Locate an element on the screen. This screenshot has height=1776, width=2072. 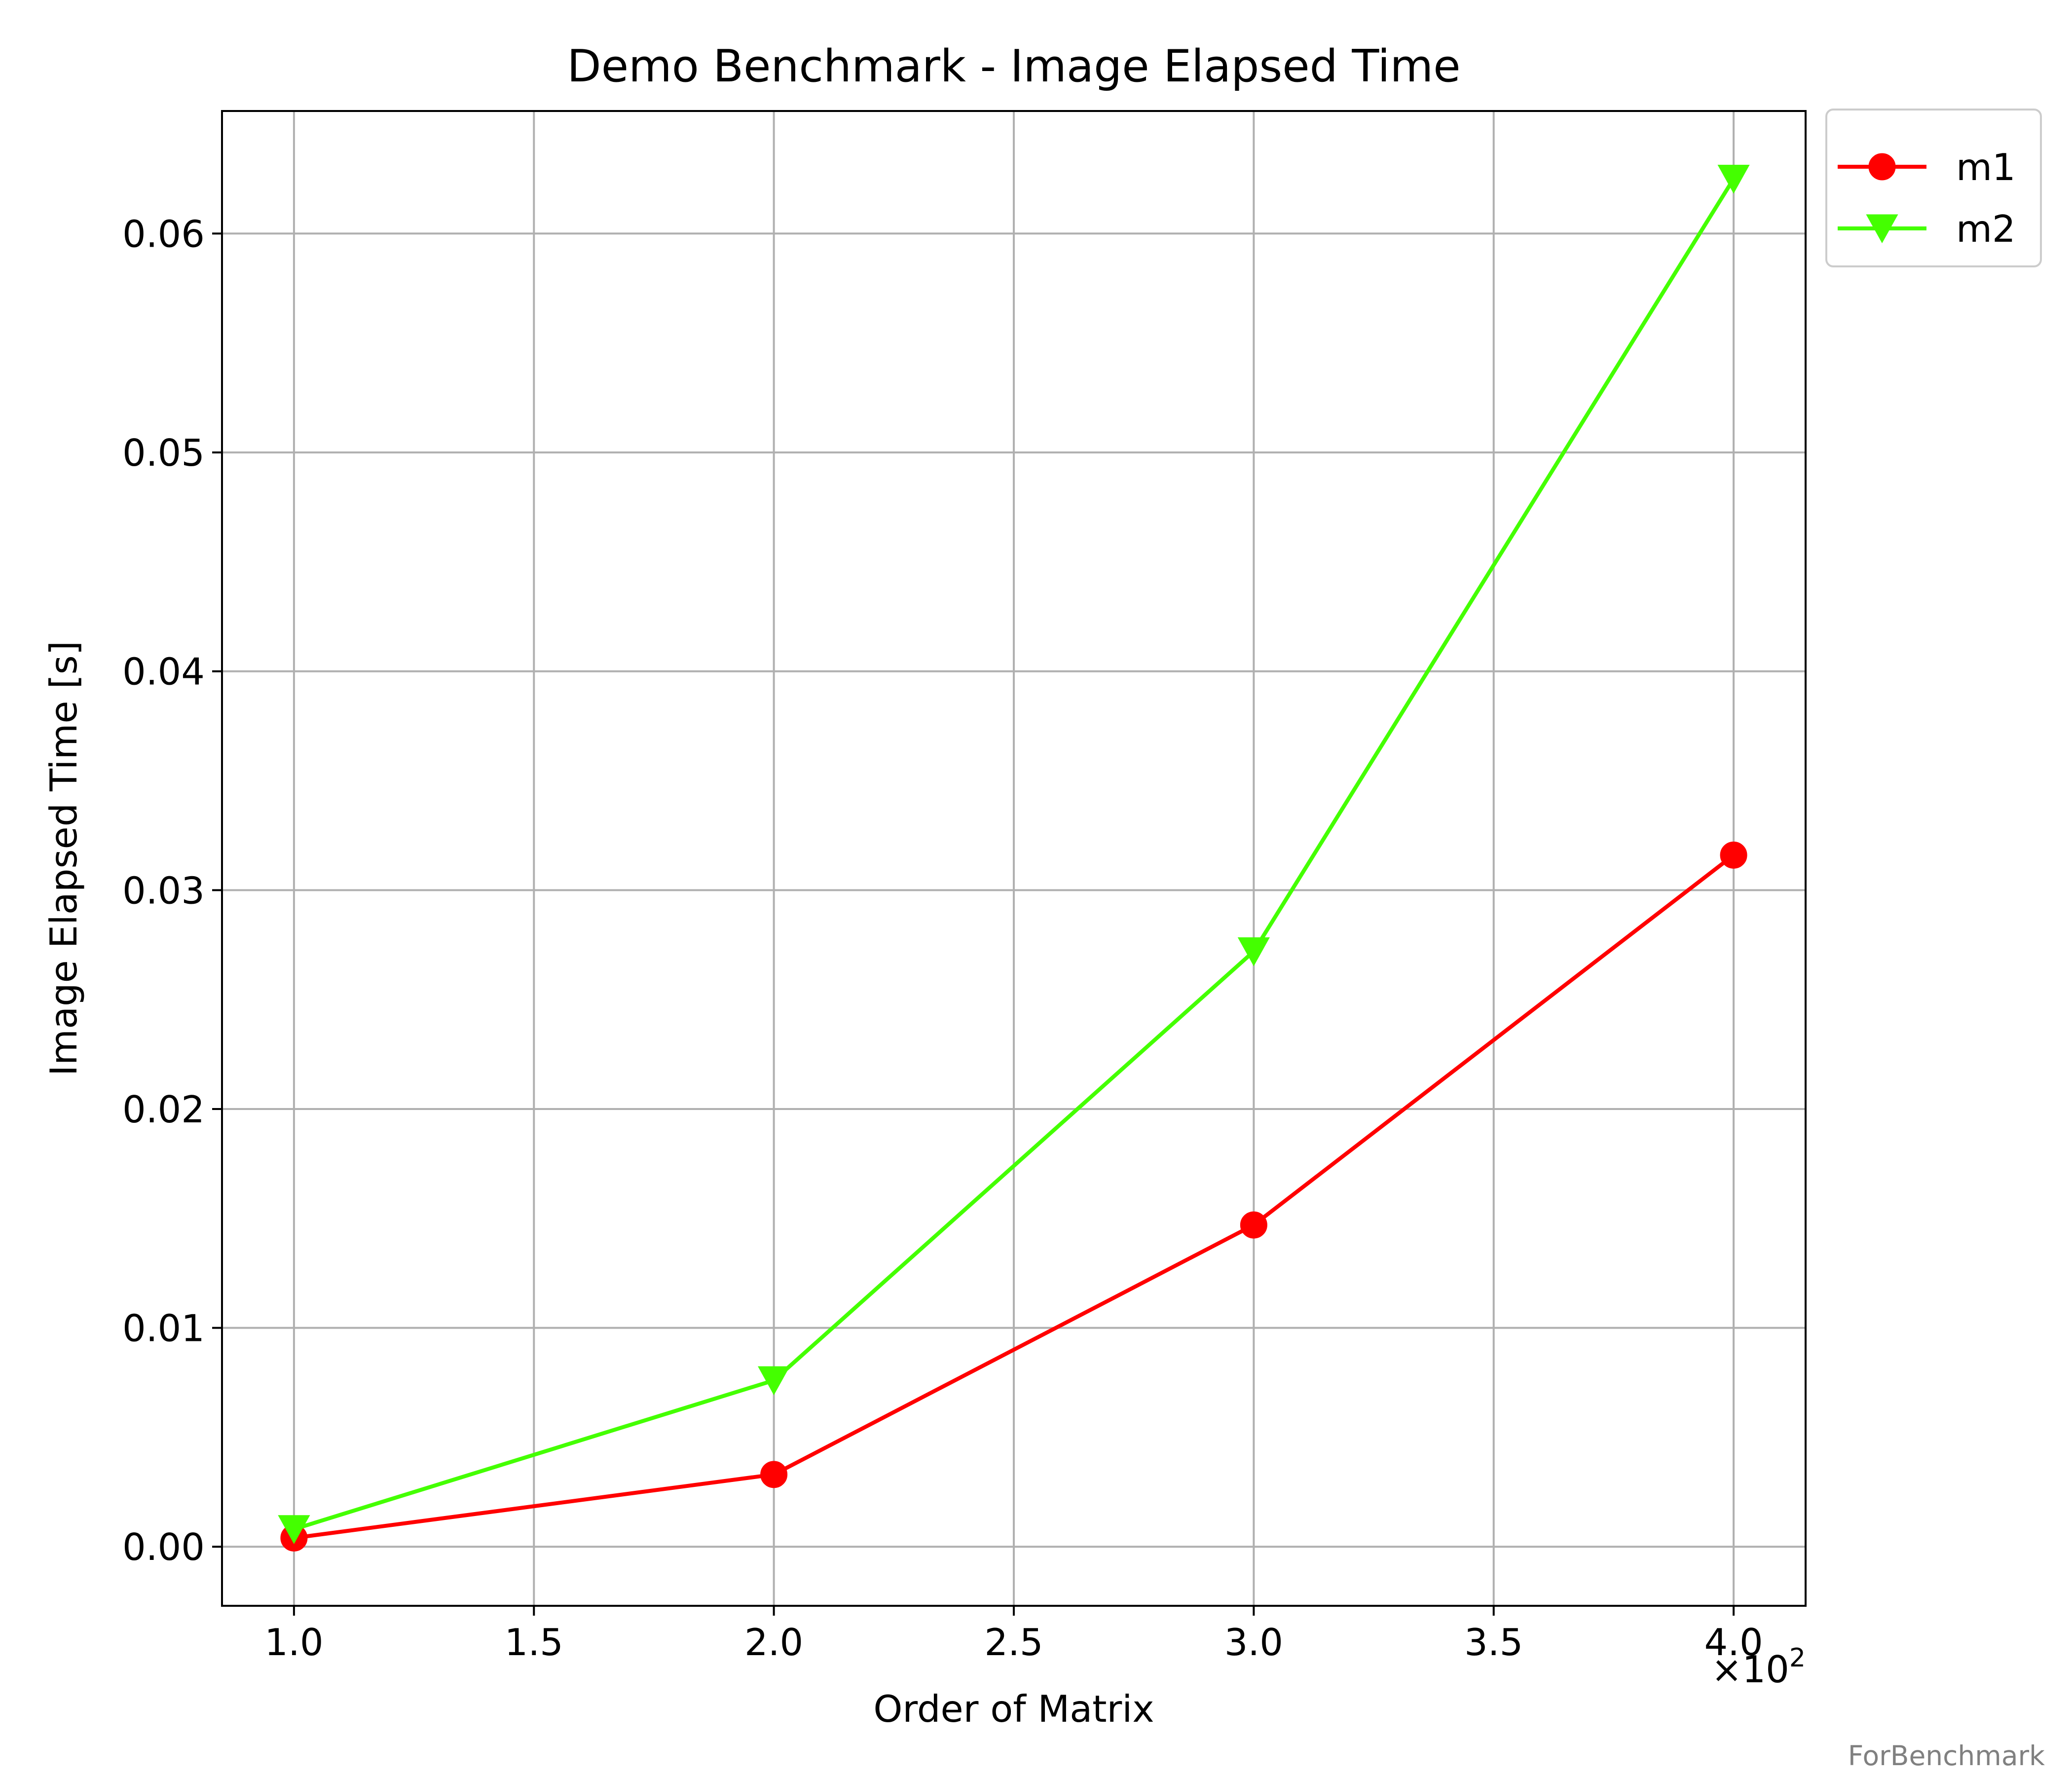
legend-entry-m2: m2 is located at coordinates (1927, 229).